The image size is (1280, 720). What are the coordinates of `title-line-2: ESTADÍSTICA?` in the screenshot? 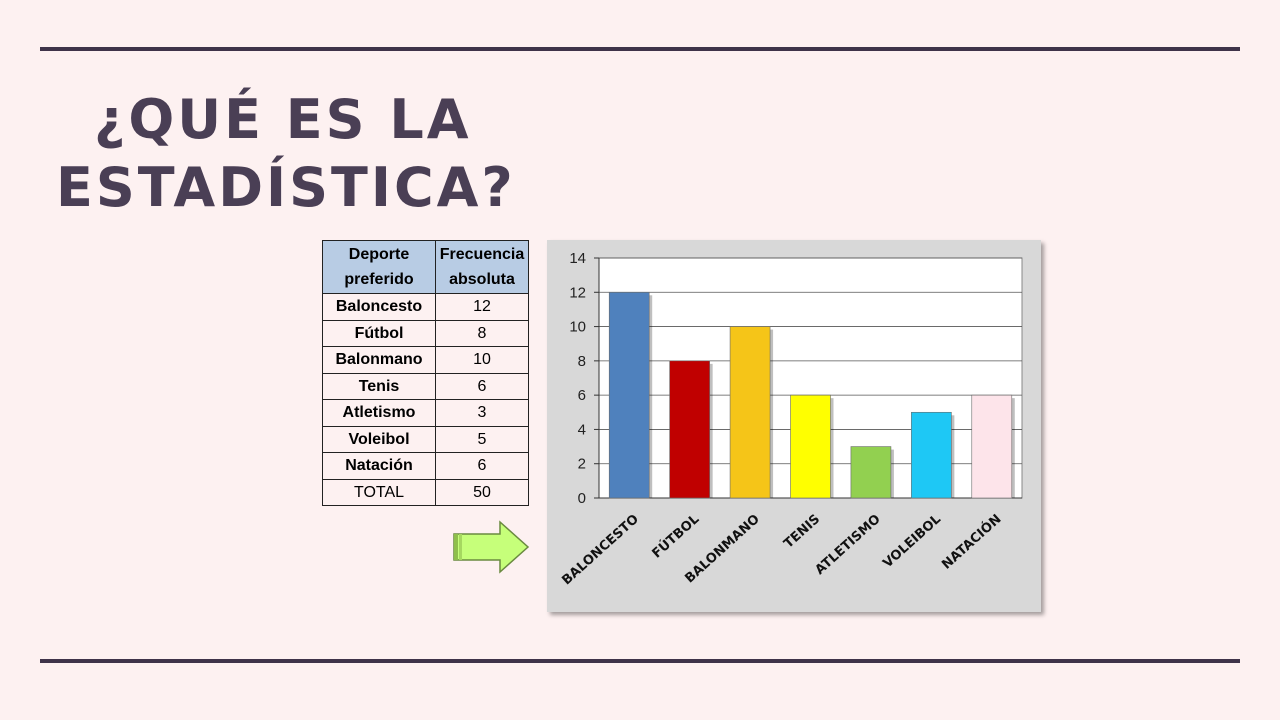 It's located at (286, 187).